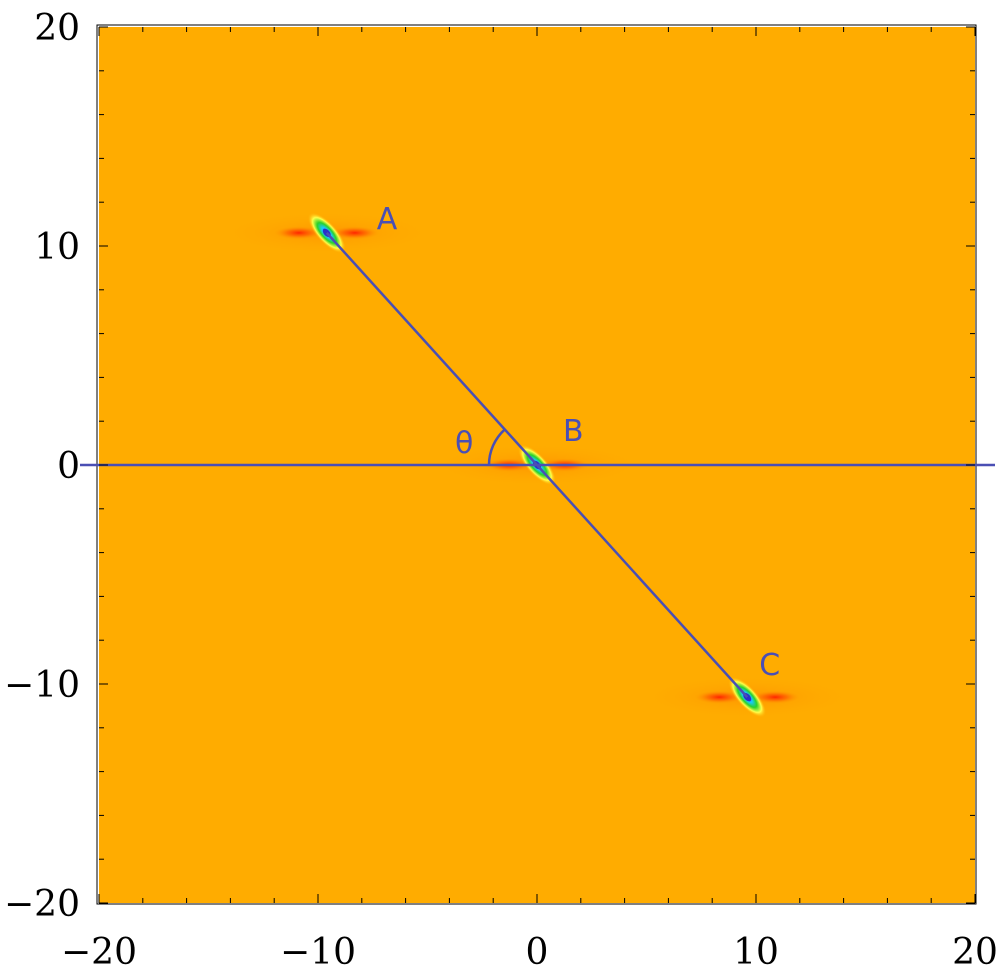 The width and height of the screenshot is (1000, 978). I want to click on red-lobe-left-c, so click(719, 697).